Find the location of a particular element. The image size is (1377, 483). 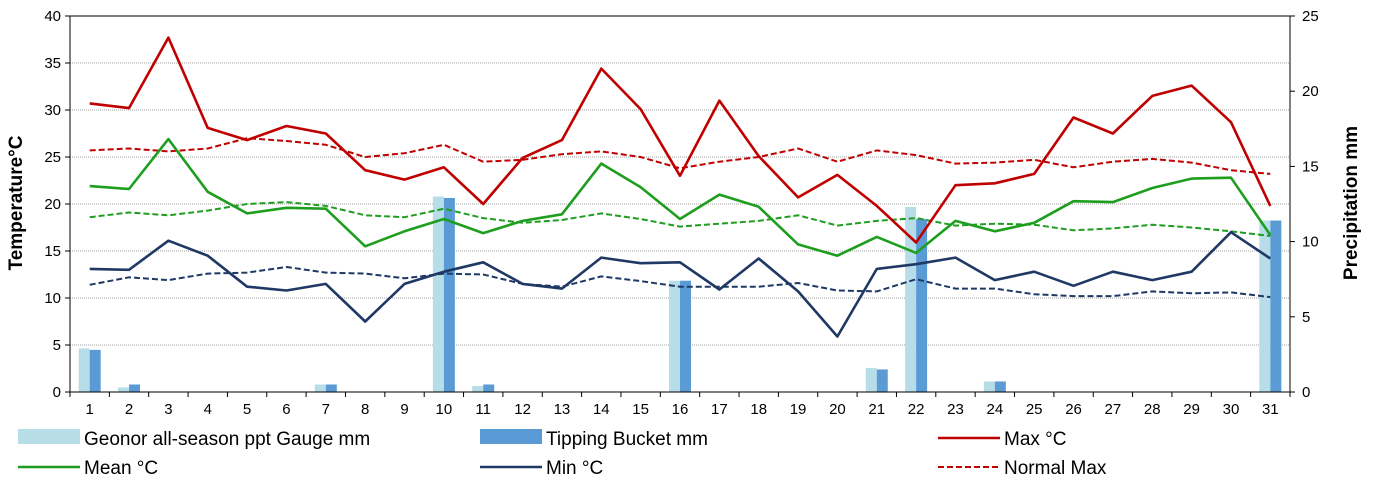

x-tick-label: 2 is located at coordinates (129, 409).